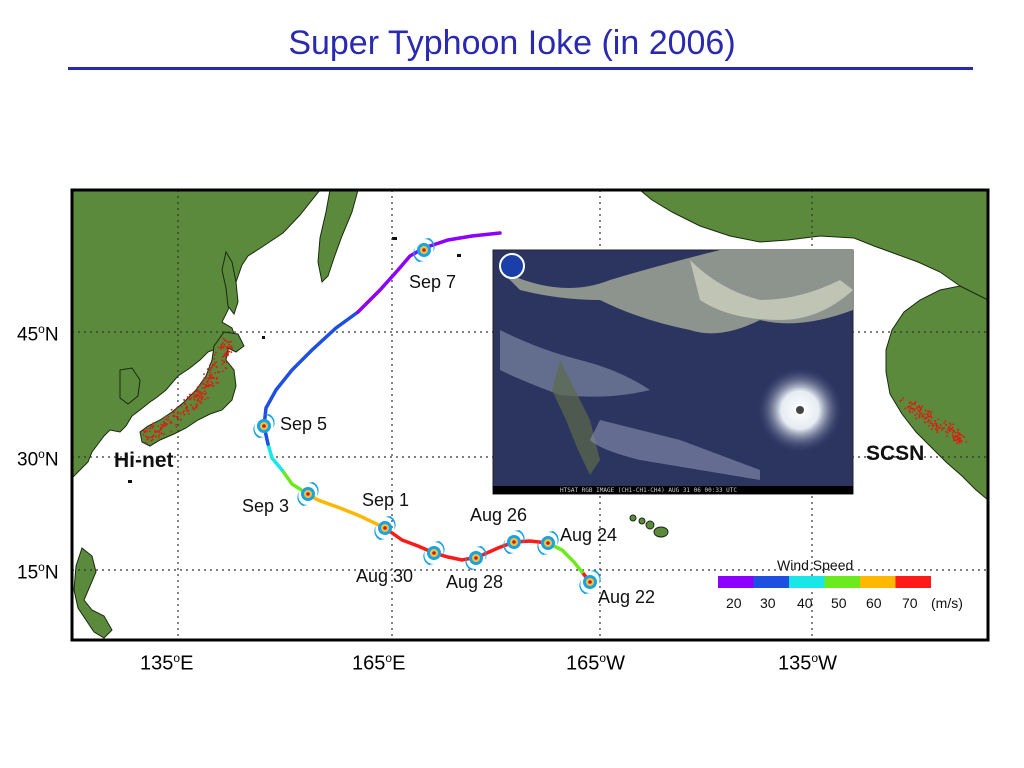 The height and width of the screenshot is (768, 1024). Describe the element at coordinates (385, 500) in the screenshot. I see `date-label: Sep 1` at that location.